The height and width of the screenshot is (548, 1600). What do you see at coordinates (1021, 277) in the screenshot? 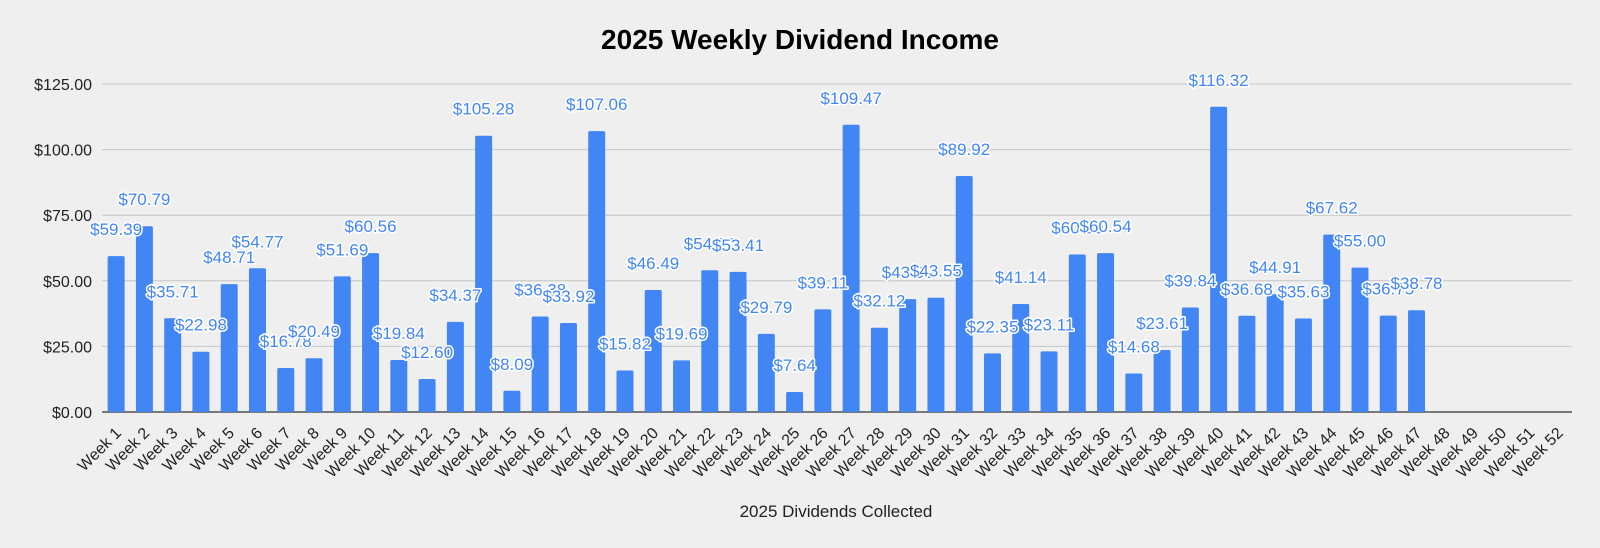
I see `data-label: $41.14` at bounding box center [1021, 277].